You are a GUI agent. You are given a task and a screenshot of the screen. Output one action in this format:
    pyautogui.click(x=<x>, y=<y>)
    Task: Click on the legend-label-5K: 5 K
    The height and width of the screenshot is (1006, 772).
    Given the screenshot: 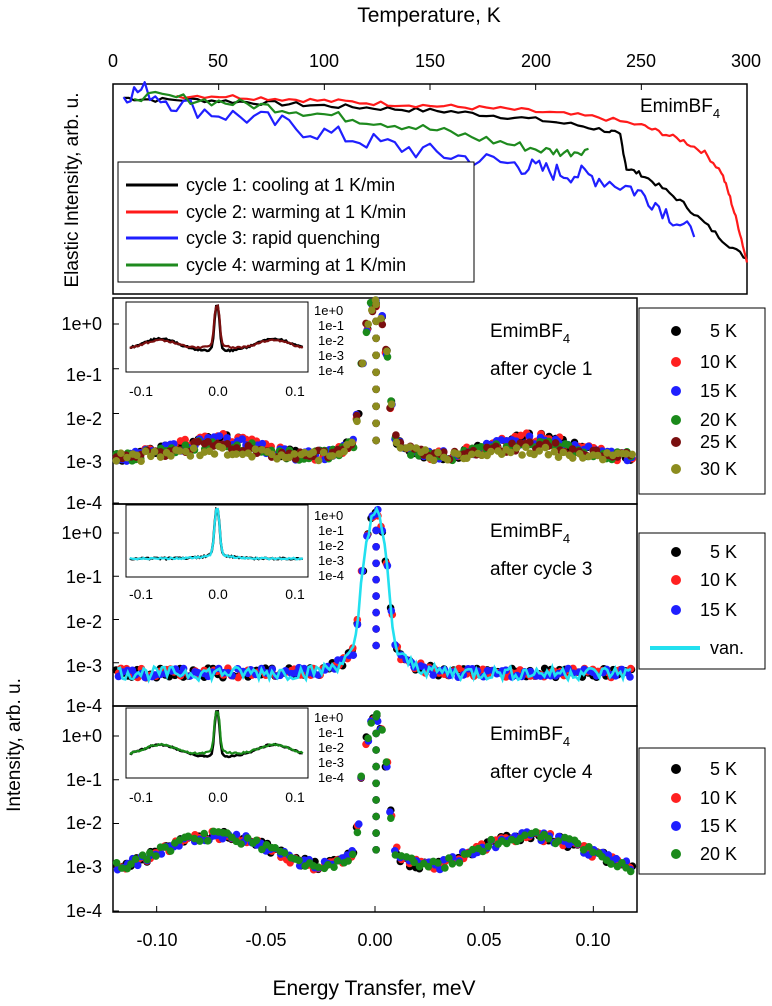 What is the action you would take?
    pyautogui.click(x=723, y=331)
    